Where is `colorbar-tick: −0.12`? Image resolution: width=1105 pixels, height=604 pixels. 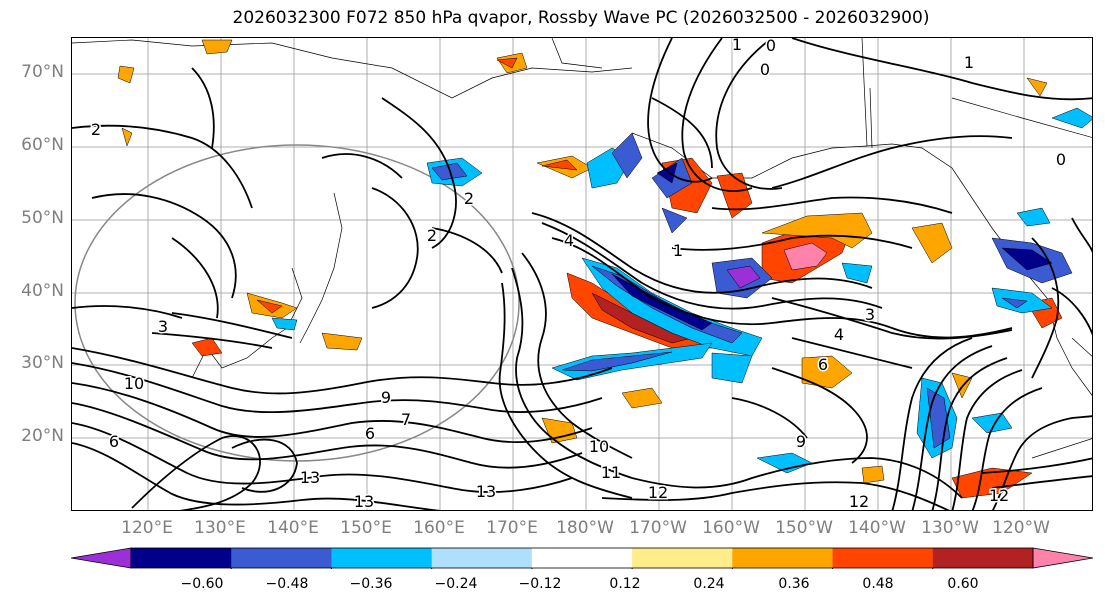 colorbar-tick: −0.12 is located at coordinates (540, 584).